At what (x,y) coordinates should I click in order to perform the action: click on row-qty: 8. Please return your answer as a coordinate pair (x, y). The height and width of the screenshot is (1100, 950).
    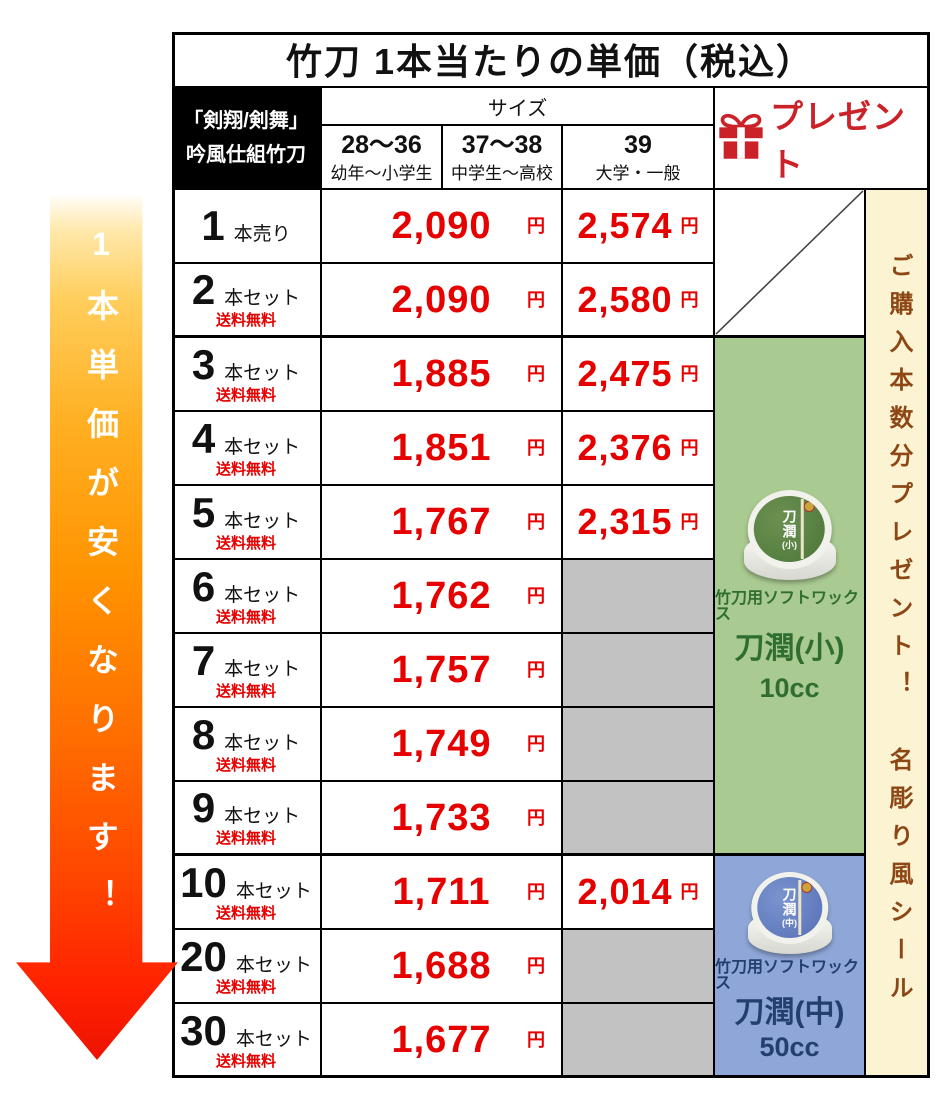
    Looking at the image, I should click on (203, 734).